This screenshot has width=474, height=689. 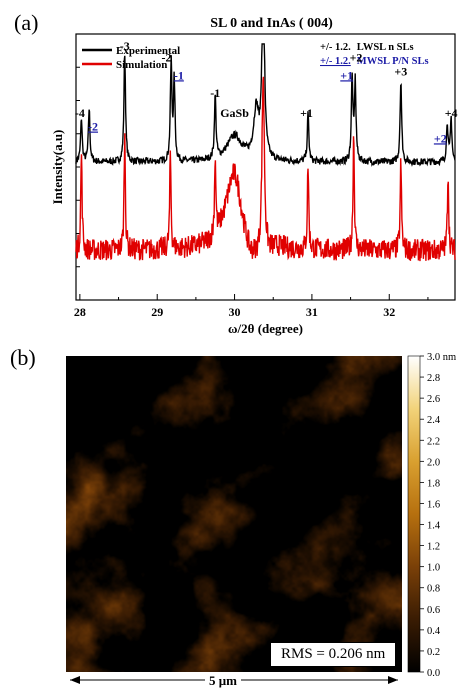 I want to click on colorbar-tick-label: 1.4, so click(x=434, y=526).